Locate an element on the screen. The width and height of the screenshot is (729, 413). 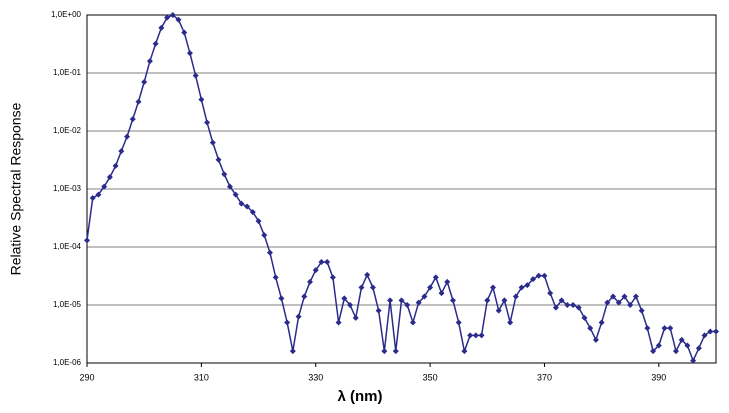
x-tick-label: 350 is located at coordinates (430, 377).